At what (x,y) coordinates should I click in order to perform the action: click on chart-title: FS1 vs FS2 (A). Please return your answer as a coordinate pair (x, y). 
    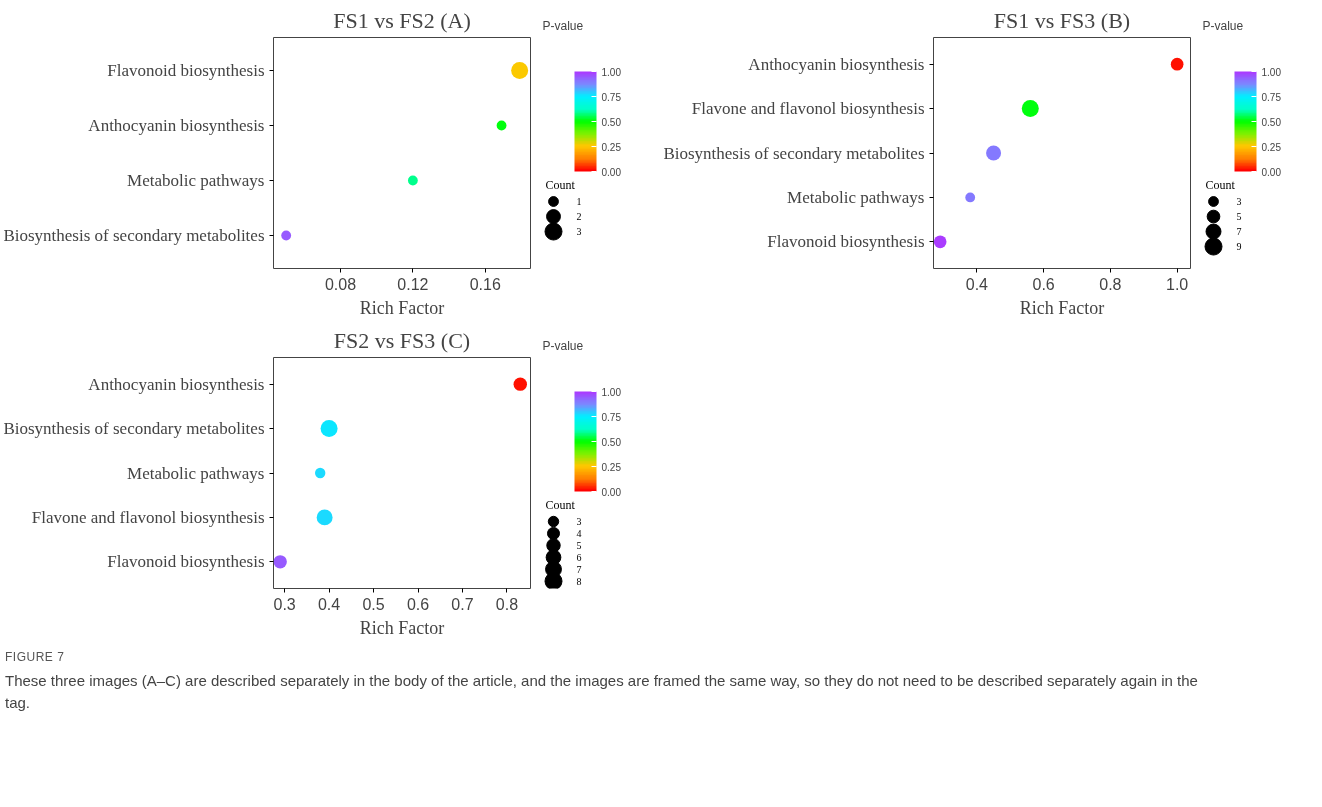
    Looking at the image, I should click on (402, 20).